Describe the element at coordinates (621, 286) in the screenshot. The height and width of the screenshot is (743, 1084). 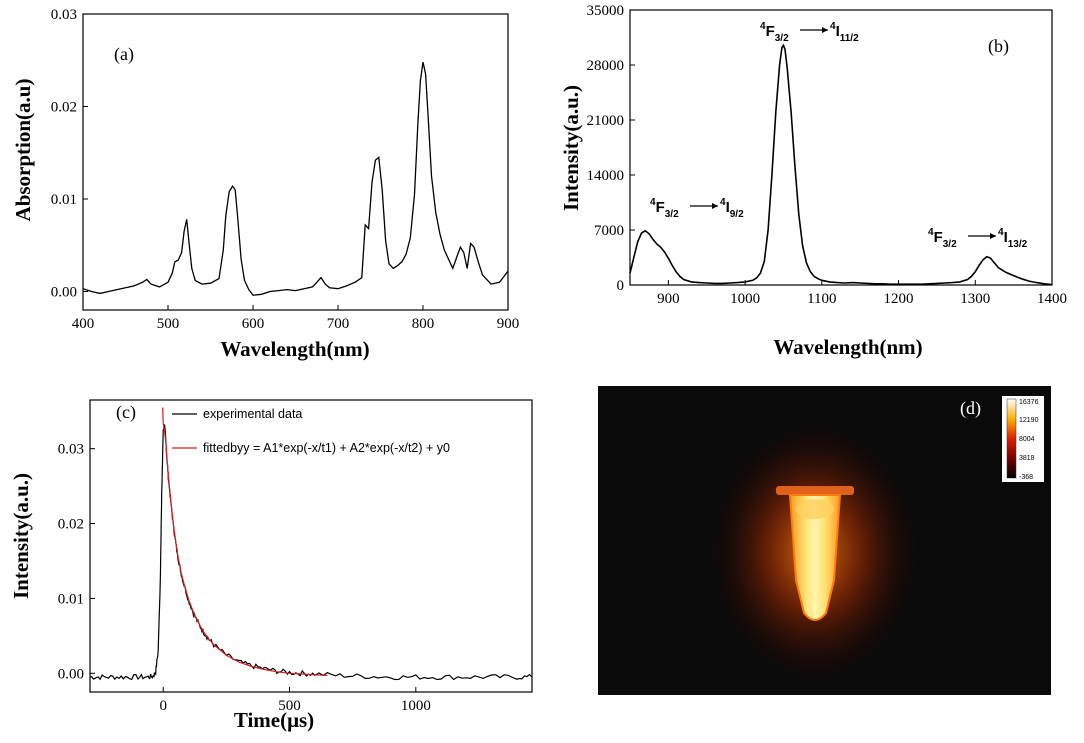
I see `y-tick-label: 0` at that location.